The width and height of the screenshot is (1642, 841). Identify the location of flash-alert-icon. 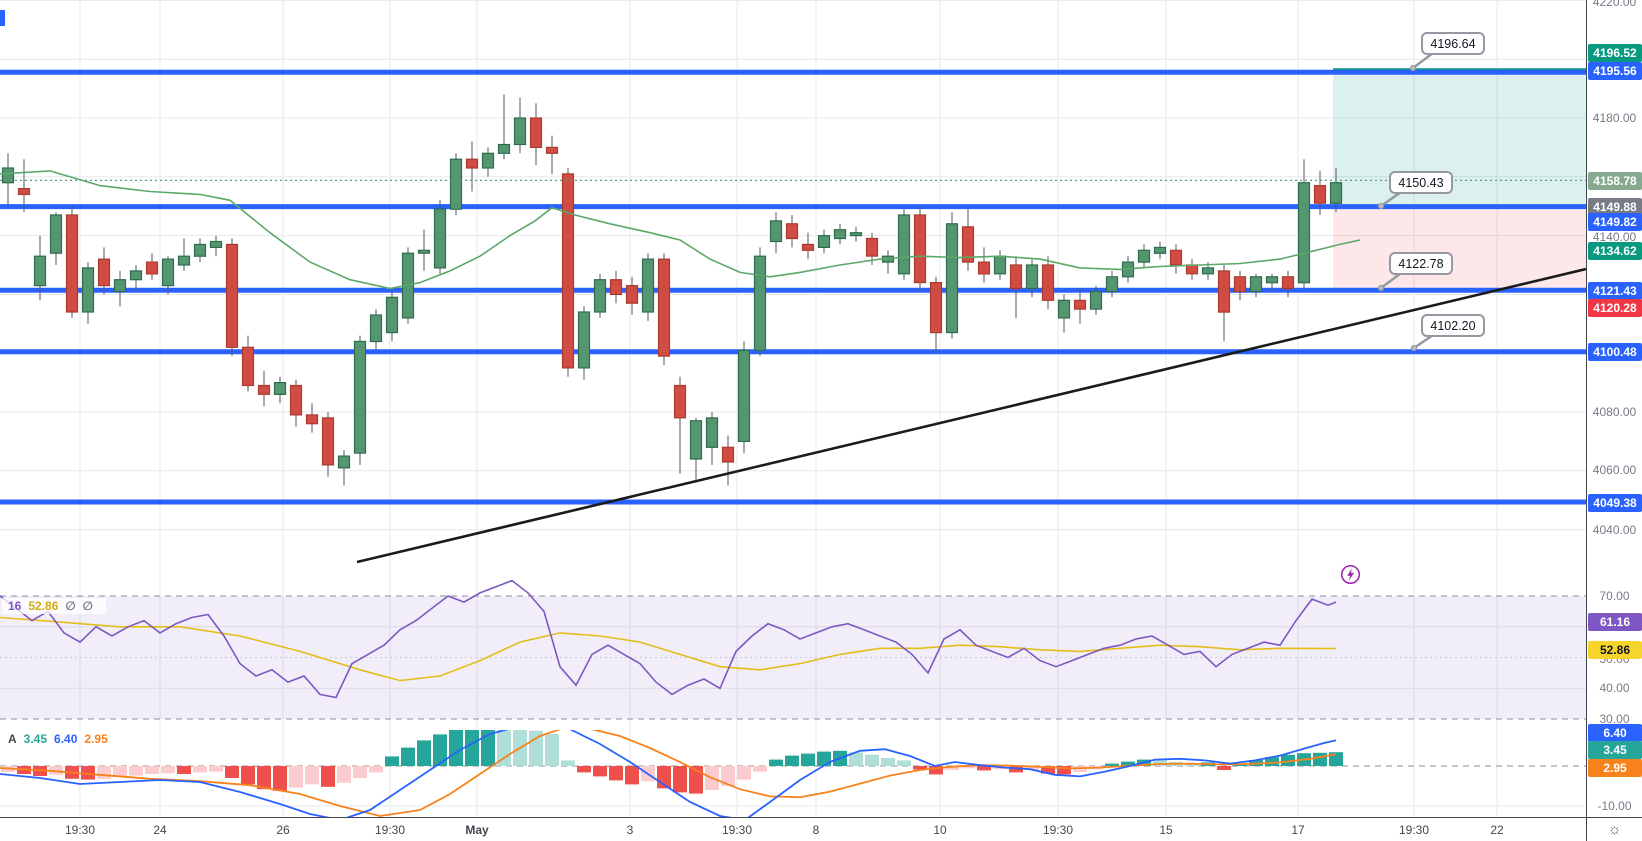
(1350, 577).